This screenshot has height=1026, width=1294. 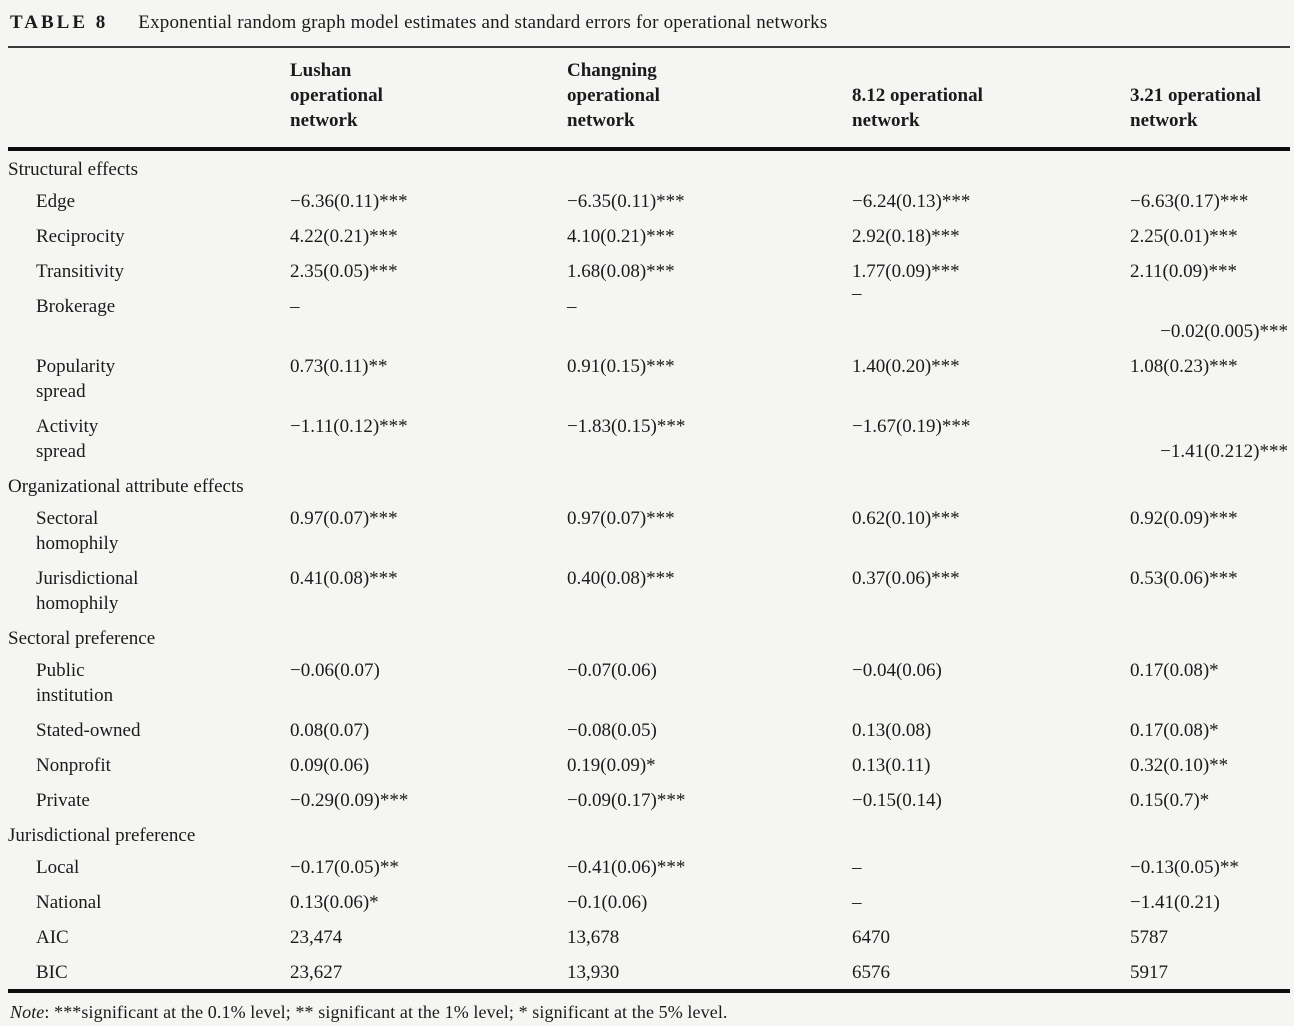 I want to click on table-cell: 0.73(0.11)**, so click(x=339, y=366).